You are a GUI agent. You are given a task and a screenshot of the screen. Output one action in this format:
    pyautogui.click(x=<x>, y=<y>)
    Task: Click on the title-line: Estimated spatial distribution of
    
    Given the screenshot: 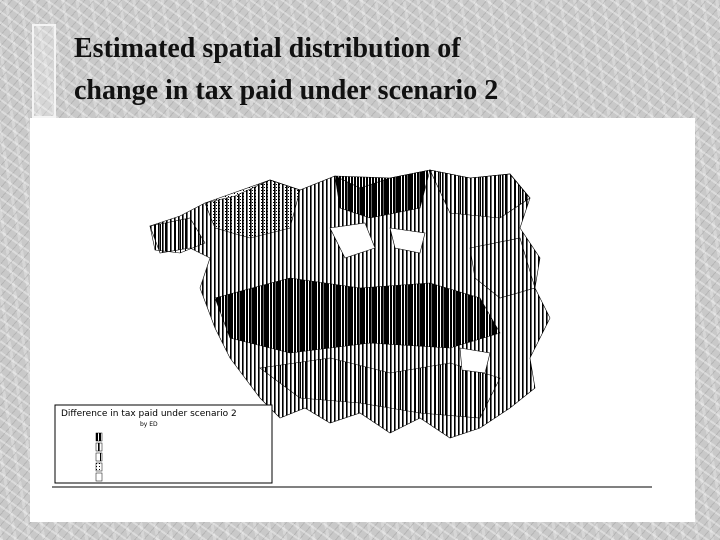 What is the action you would take?
    pyautogui.click(x=267, y=48)
    